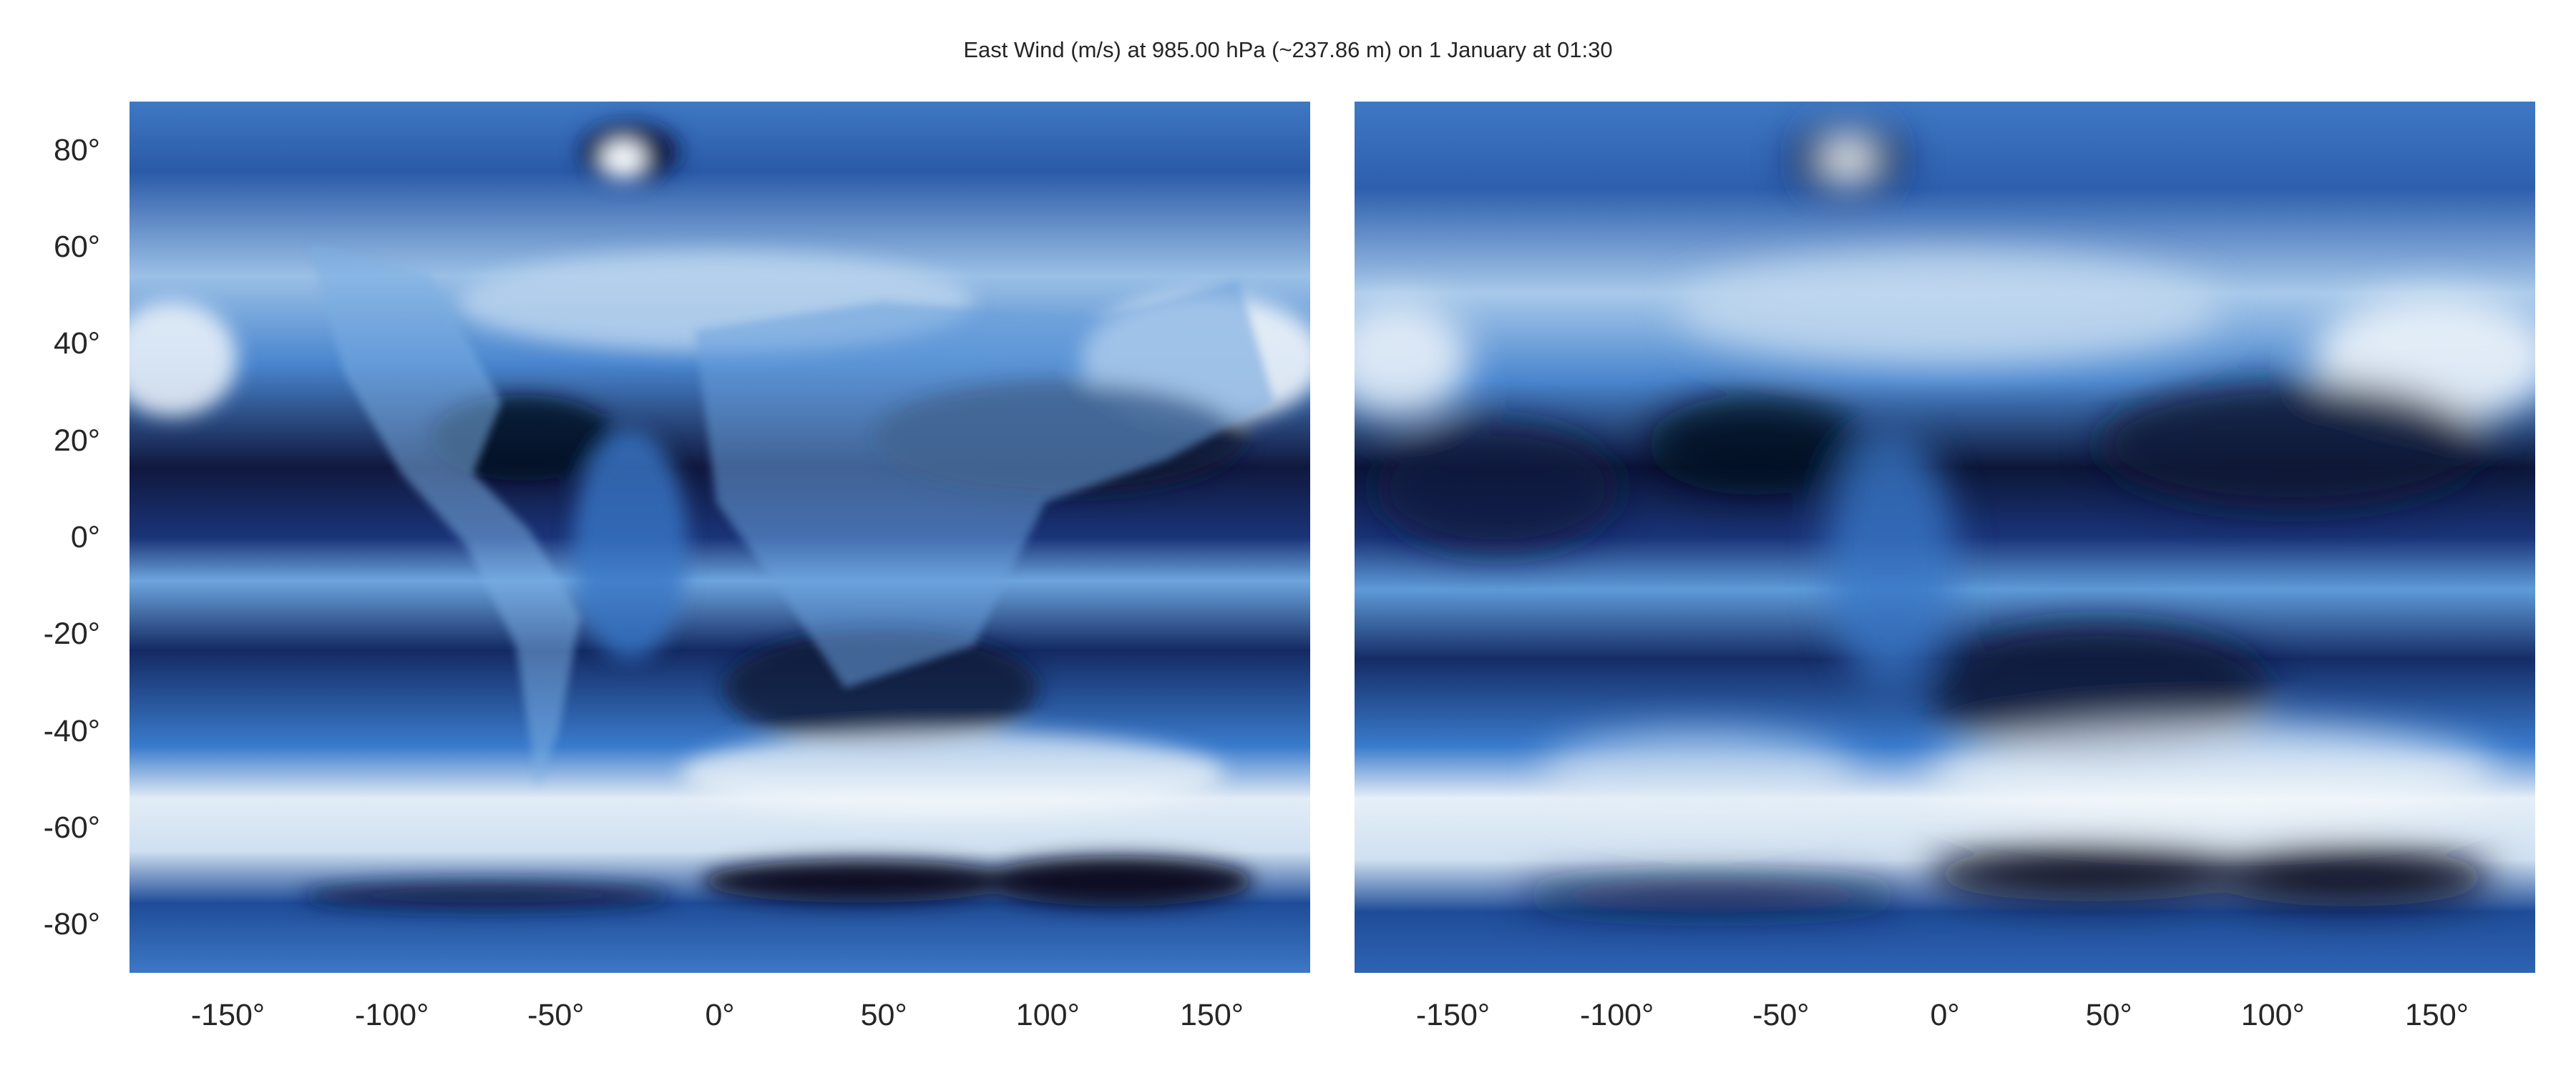 The image size is (2576, 1073). What do you see at coordinates (720, 1015) in the screenshot?
I see `left-x-tick-label: 0°` at bounding box center [720, 1015].